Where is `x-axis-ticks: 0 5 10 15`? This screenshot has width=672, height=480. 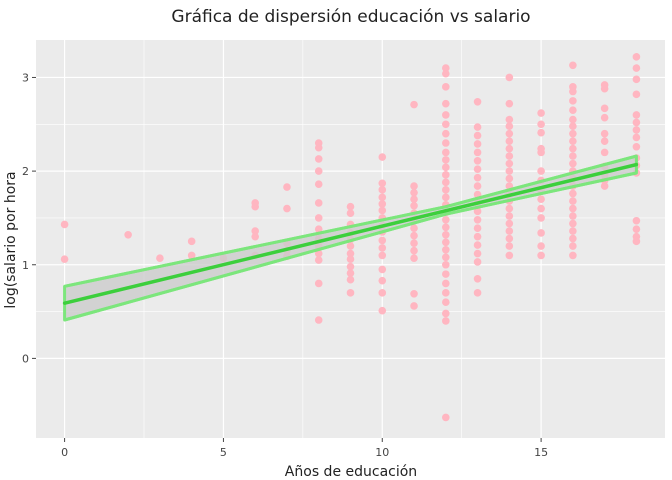
x-axis-ticks: 0 5 10 15 is located at coordinates (304, 448).